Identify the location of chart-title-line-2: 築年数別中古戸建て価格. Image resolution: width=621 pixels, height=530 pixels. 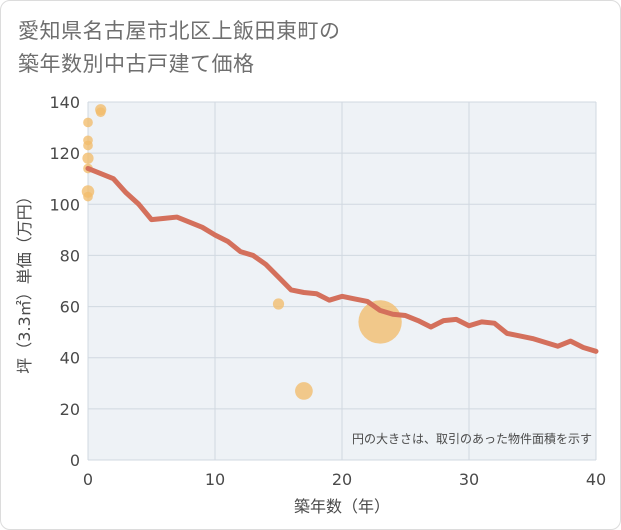
(136, 64).